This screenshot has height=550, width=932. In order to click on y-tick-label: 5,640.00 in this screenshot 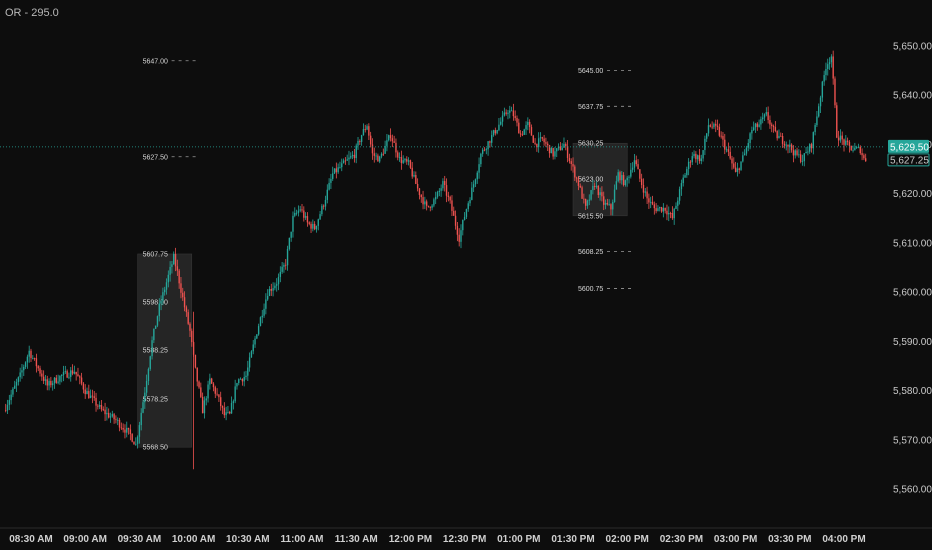, I will do `click(912, 96)`.